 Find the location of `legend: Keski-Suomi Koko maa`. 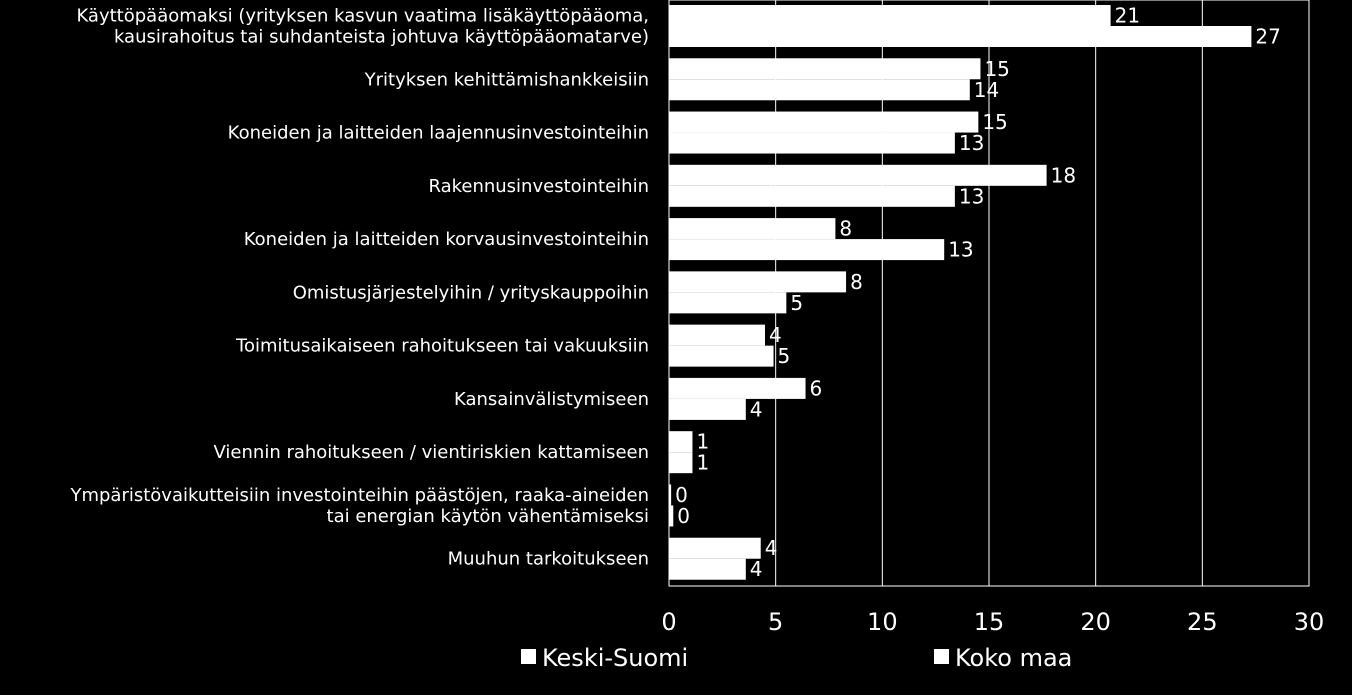

legend: Keski-Suomi Koko maa is located at coordinates (796, 658).